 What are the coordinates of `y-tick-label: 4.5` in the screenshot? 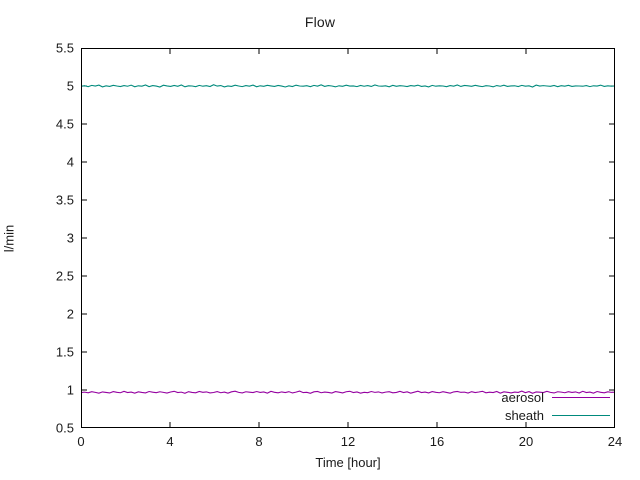 It's located at (64, 124).